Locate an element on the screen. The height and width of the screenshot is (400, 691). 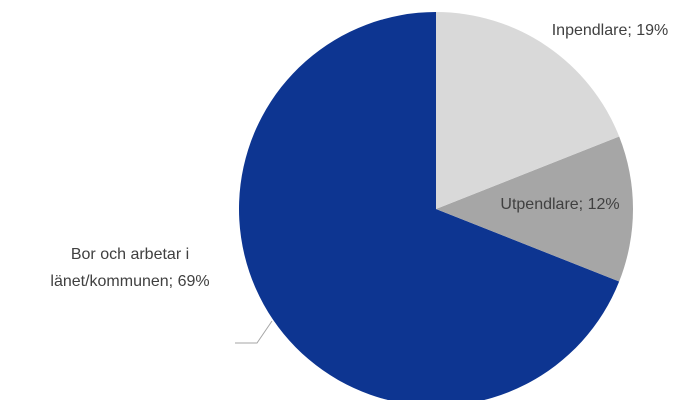
data-label: Utpendlare; 12% is located at coordinates (560, 204).